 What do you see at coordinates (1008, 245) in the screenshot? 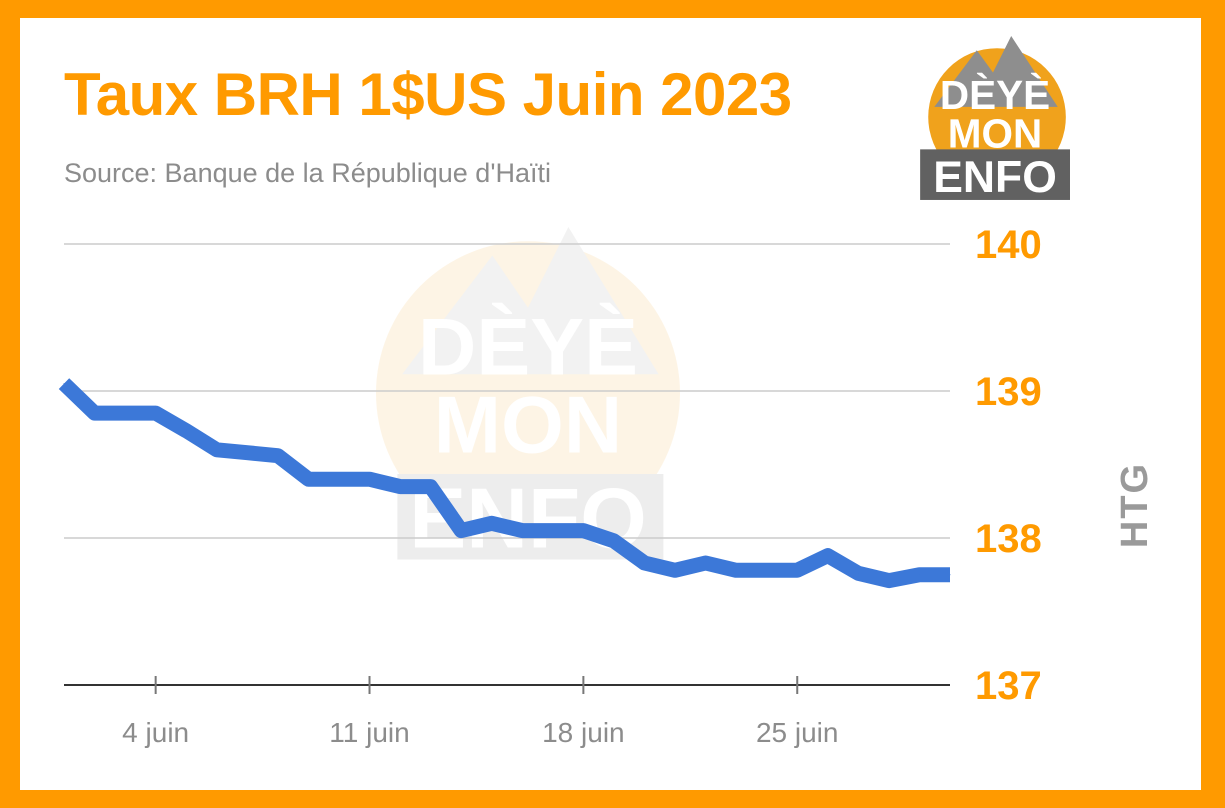
I see `y-tick-label: 140` at bounding box center [1008, 245].